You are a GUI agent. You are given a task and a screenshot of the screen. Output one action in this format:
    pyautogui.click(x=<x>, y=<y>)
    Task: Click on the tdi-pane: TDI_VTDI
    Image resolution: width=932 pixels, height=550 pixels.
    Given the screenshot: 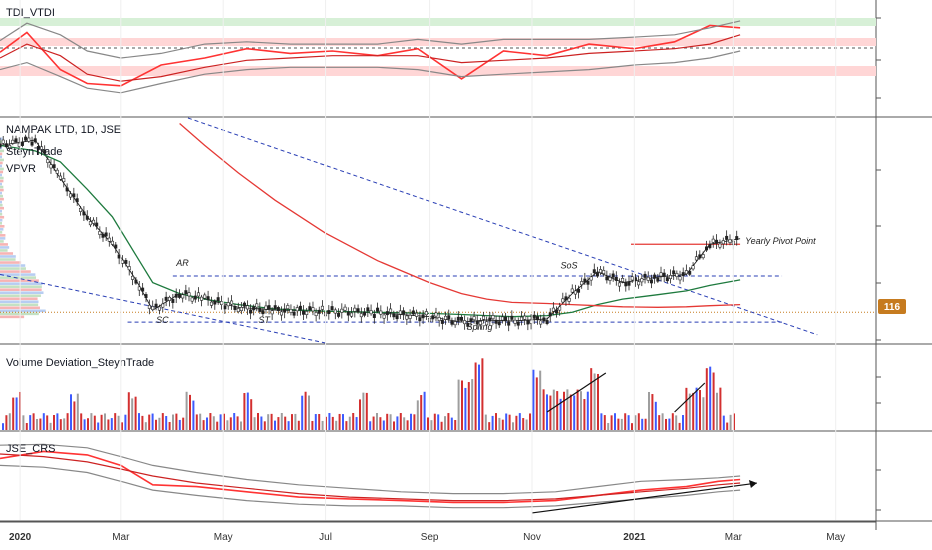 What is the action you would take?
    pyautogui.click(x=438, y=50)
    